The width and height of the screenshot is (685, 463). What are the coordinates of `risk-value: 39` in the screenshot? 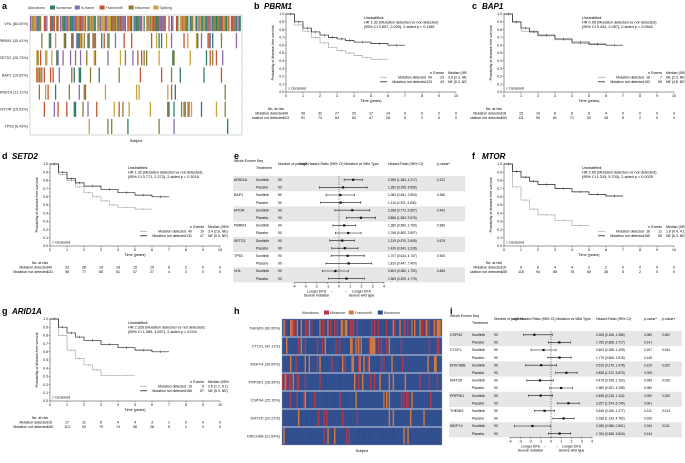 It's located at (303, 114).